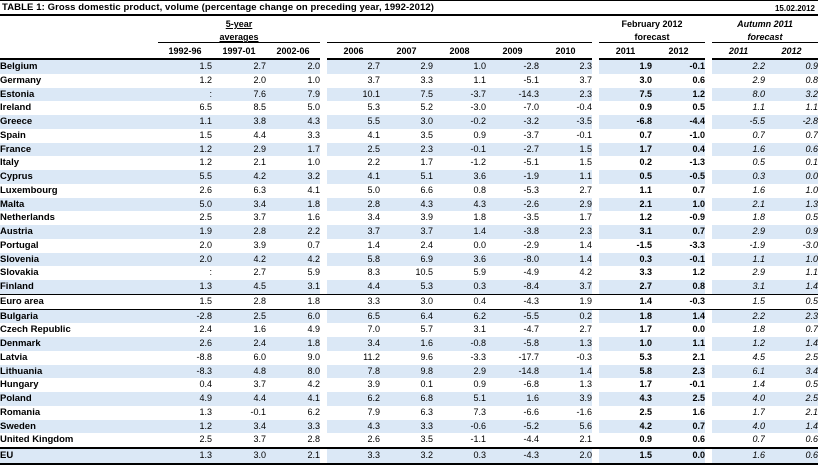  What do you see at coordinates (406, 316) in the screenshot?
I see `value-cell: 6.4` at bounding box center [406, 316].